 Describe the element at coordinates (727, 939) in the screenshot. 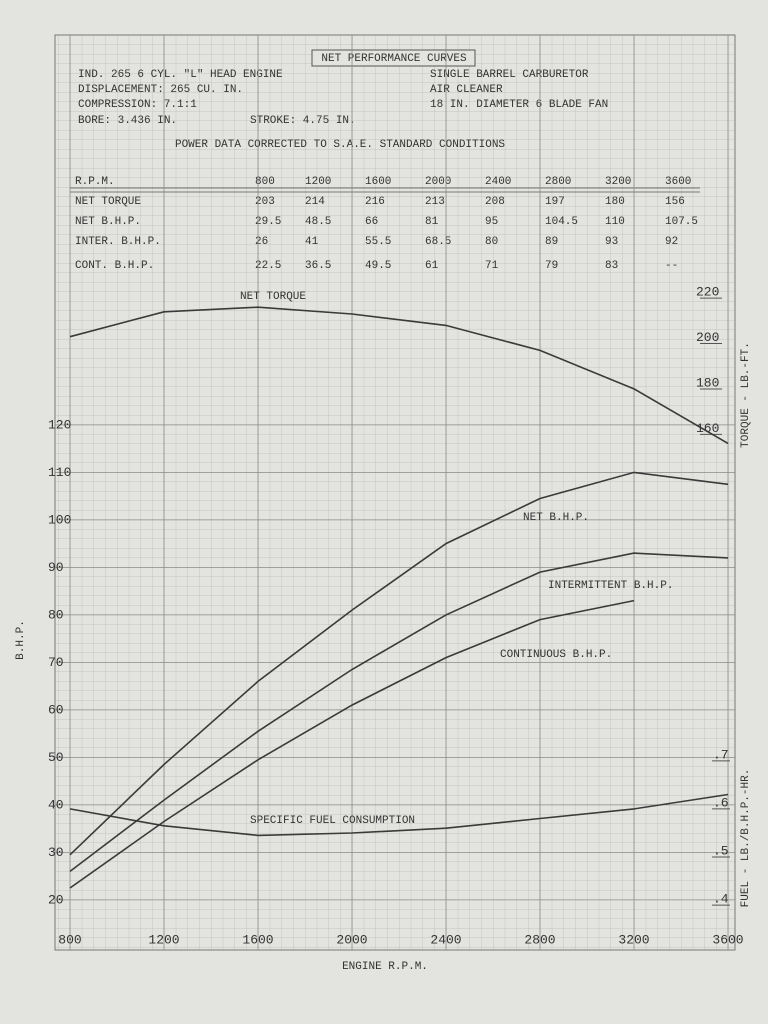

I see `x-tick-label: 3600` at that location.